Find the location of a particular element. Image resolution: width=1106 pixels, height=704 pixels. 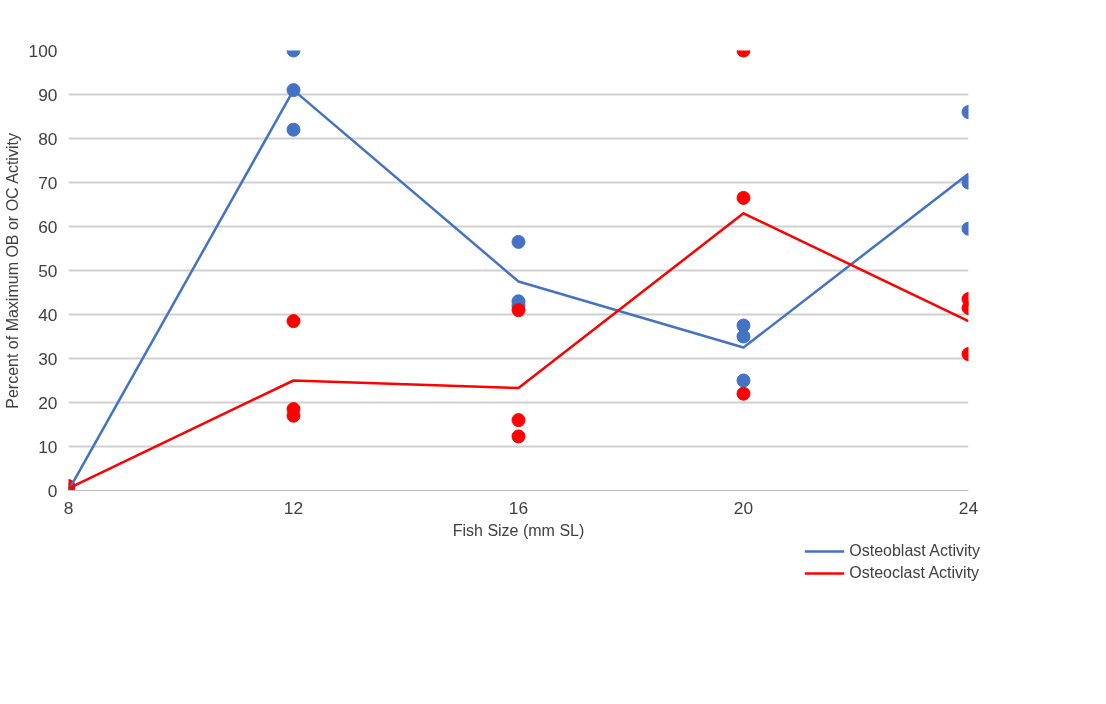

x-tick-label: 12 is located at coordinates (293, 507).